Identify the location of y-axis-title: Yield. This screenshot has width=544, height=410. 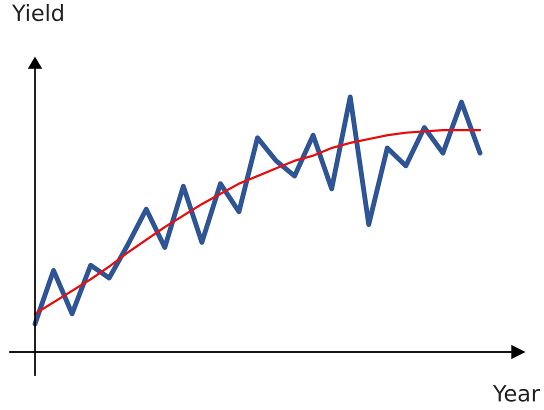
(37, 13).